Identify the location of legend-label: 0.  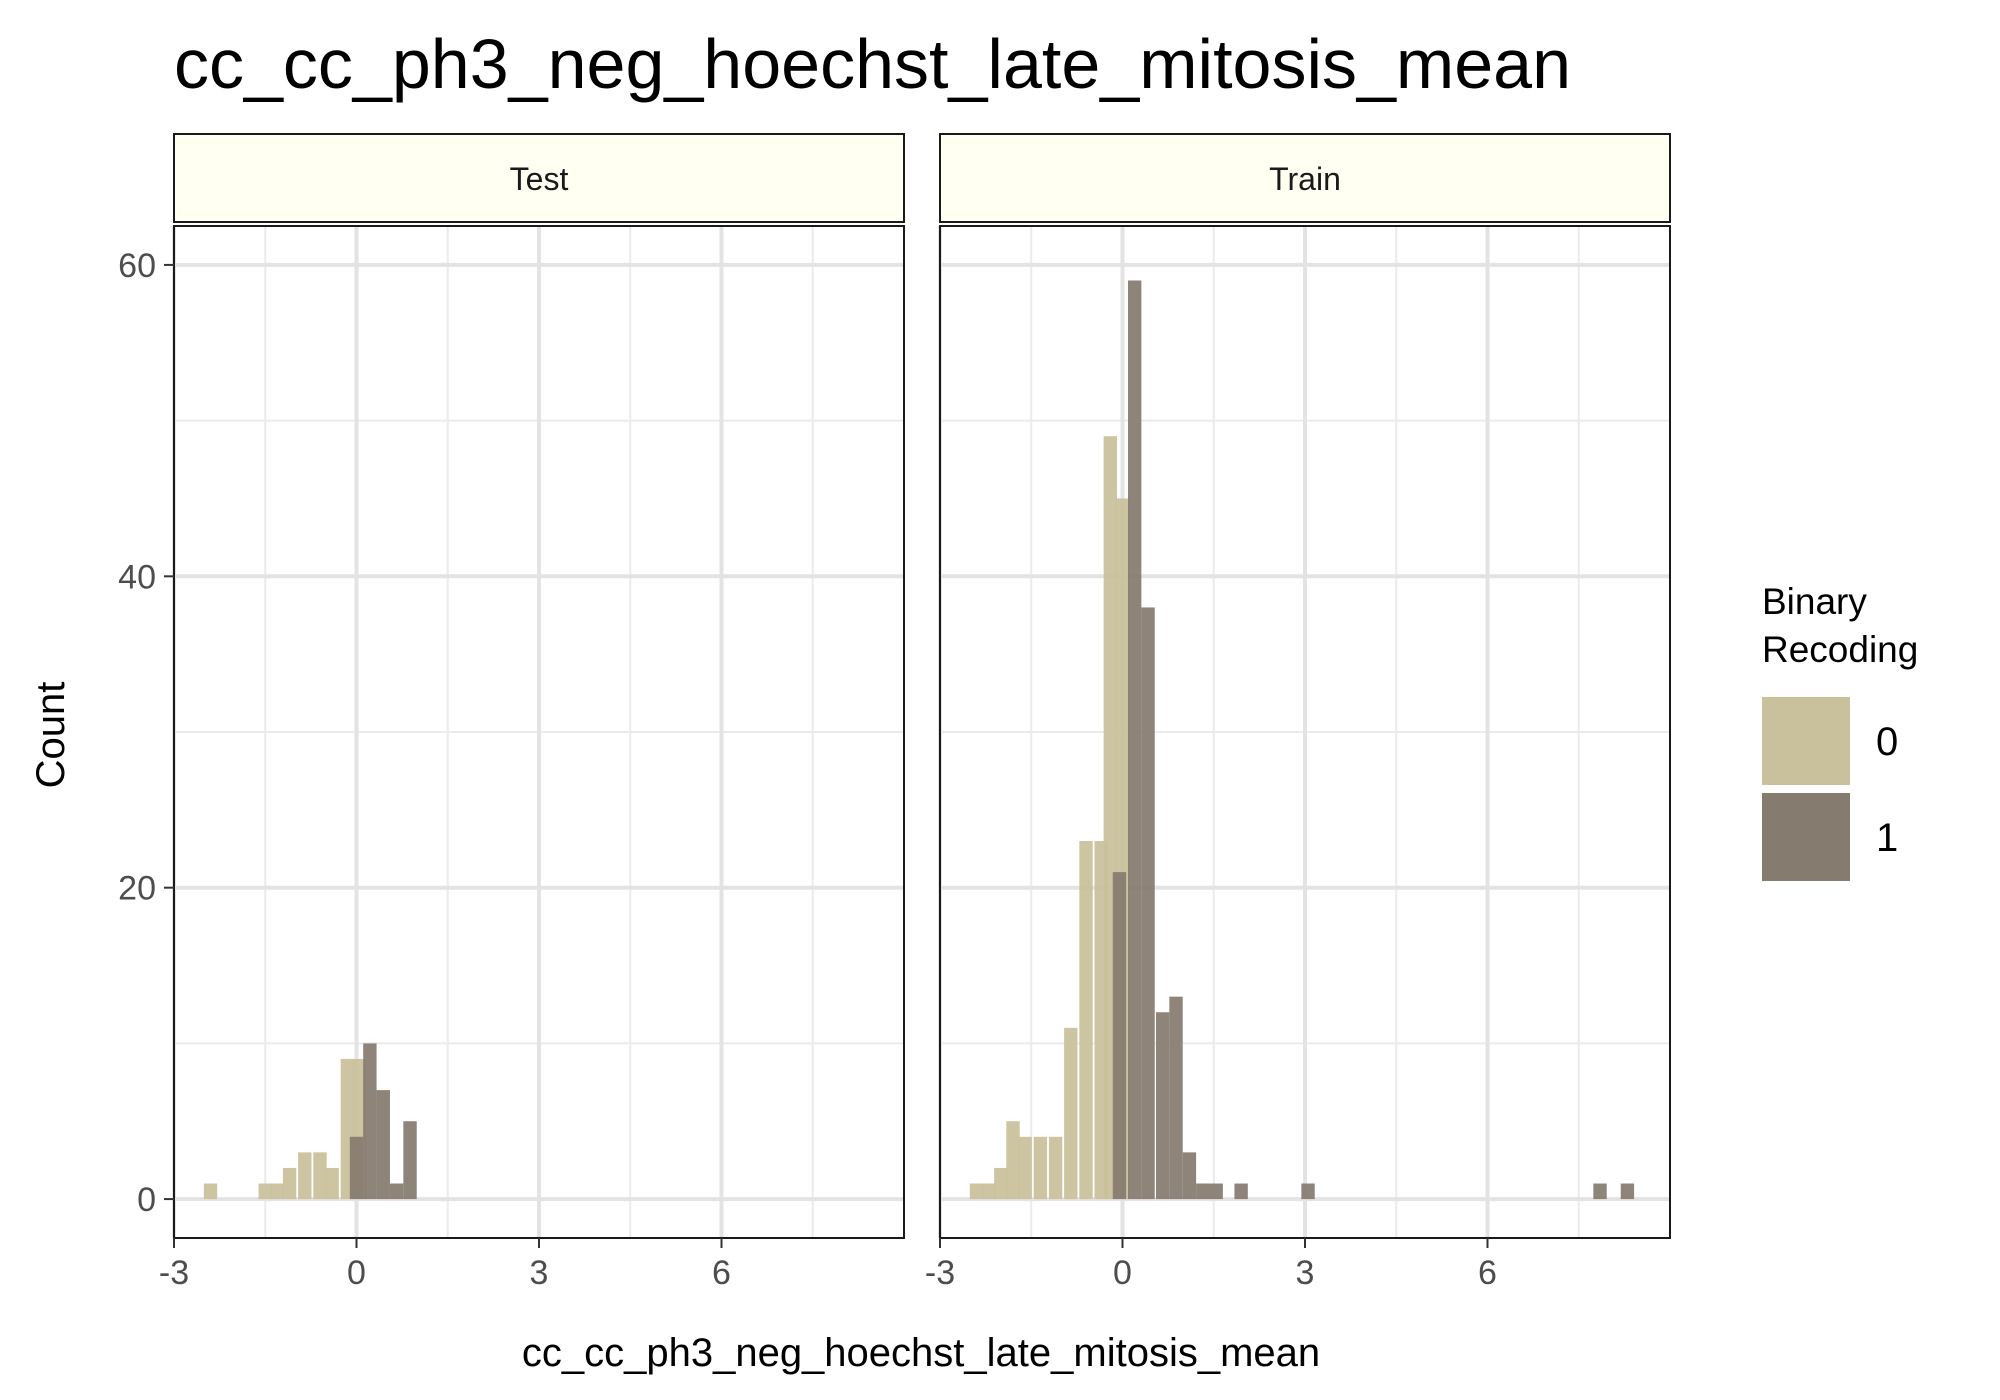
(1887, 742).